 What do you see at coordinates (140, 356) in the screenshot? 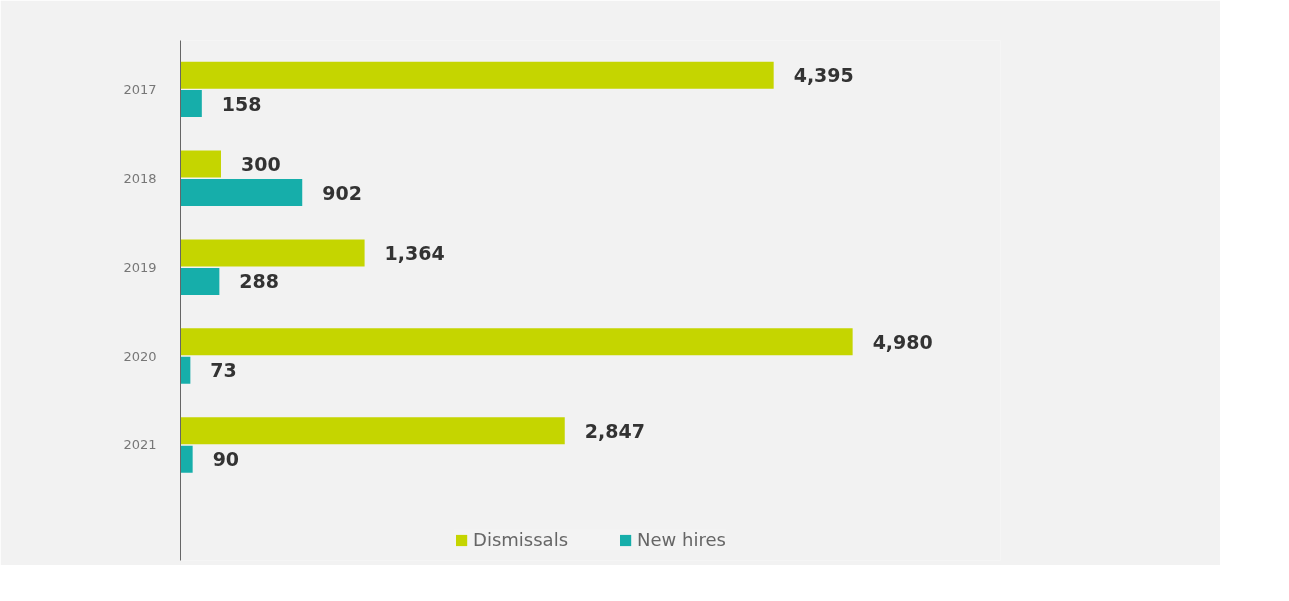
I see `y-tick-label: 2020` at bounding box center [140, 356].